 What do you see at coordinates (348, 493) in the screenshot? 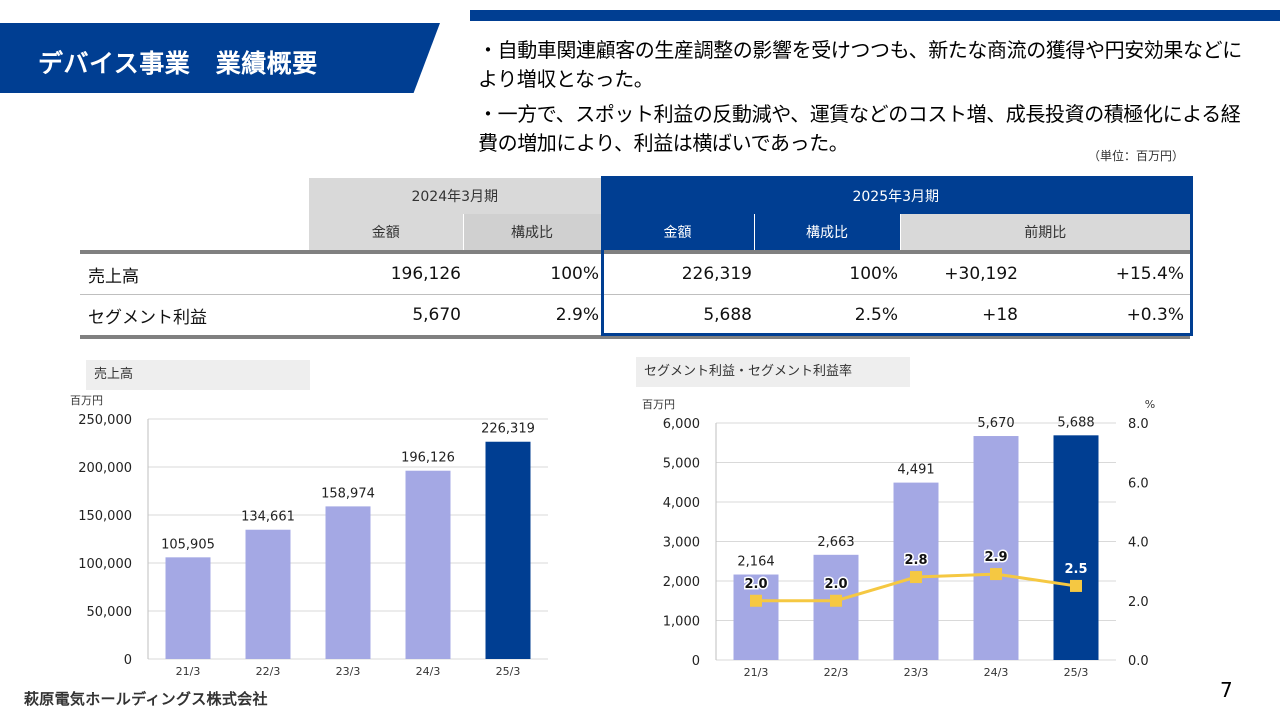
I see `data-label: 158,974` at bounding box center [348, 493].